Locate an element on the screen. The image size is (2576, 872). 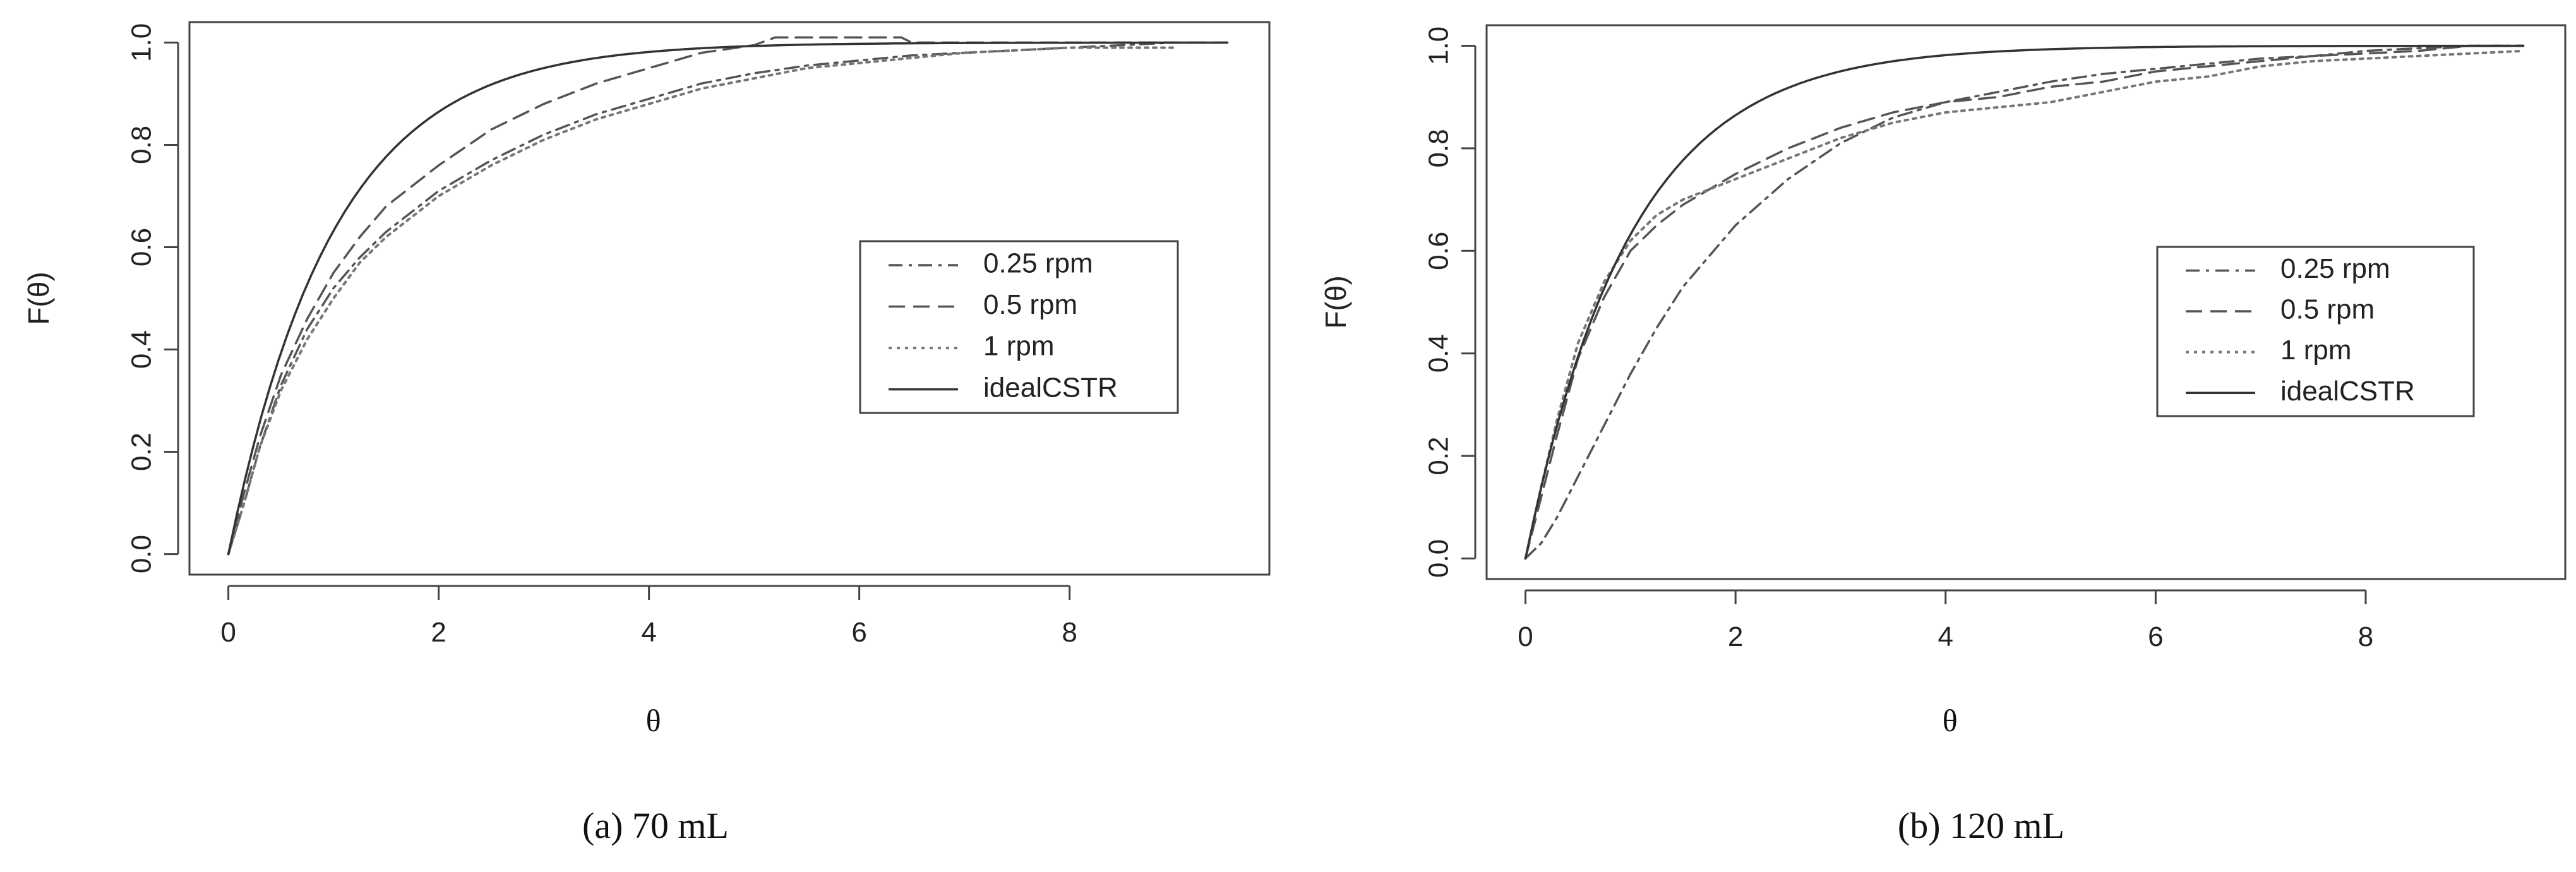
figure-caption: (b) 120 mL is located at coordinates (1981, 825).